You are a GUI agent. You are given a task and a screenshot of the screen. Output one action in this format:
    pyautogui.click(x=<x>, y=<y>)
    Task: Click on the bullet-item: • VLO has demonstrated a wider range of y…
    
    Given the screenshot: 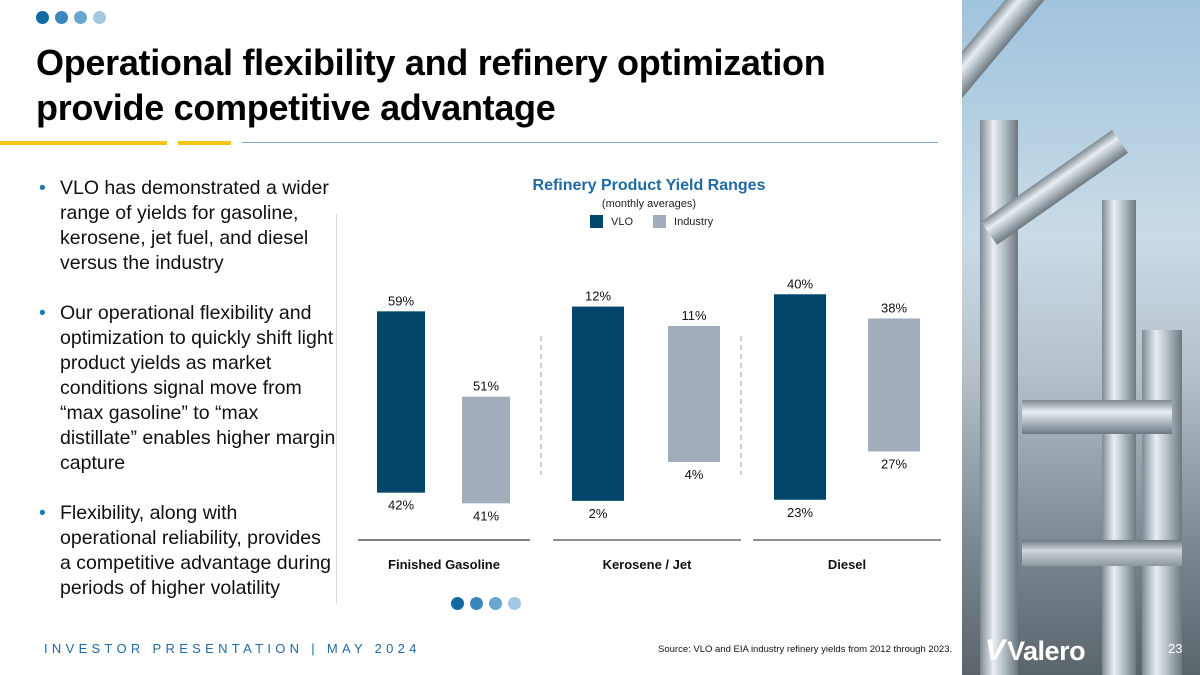 What is the action you would take?
    pyautogui.click(x=186, y=226)
    